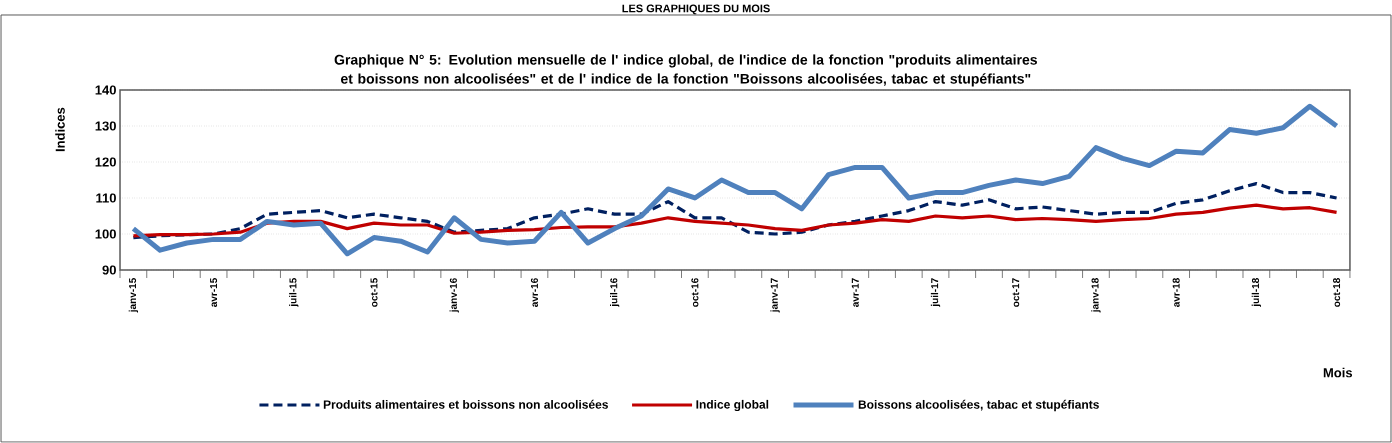 This screenshot has width=1392, height=443. Describe the element at coordinates (465, 404) in the screenshot. I see `legend-label: Produits alimentaires et boissons non alcoolisées` at that location.